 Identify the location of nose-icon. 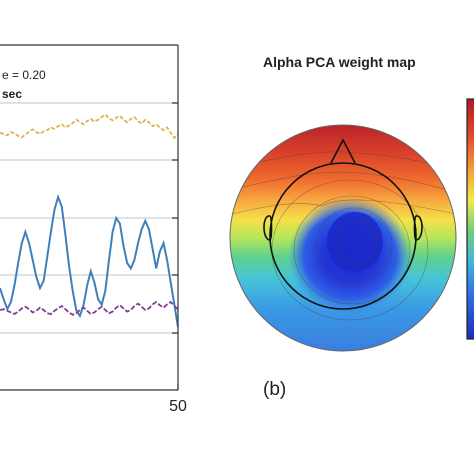
(343, 151).